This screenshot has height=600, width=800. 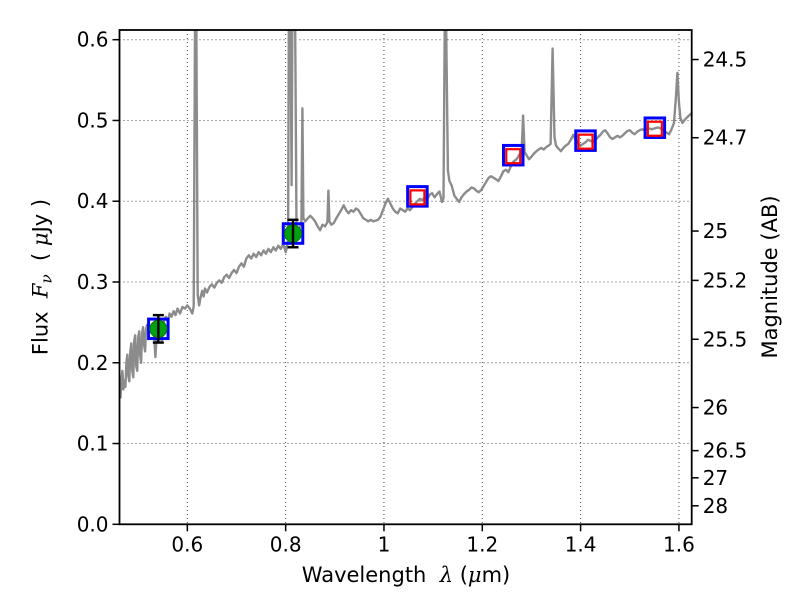 I want to click on axis-label-part: m), so click(x=496, y=575).